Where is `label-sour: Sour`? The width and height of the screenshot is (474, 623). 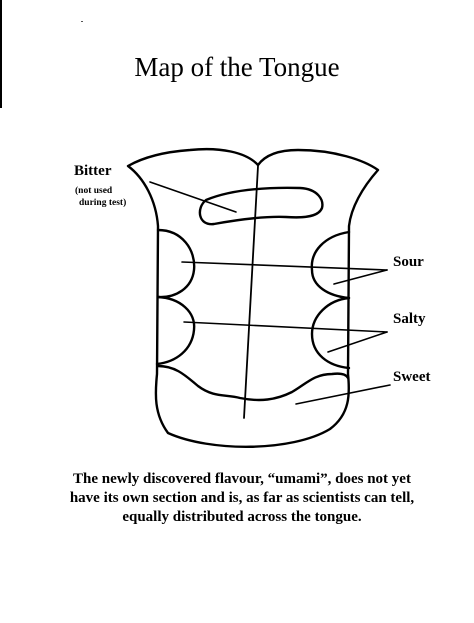 label-sour: Sour is located at coordinates (408, 262).